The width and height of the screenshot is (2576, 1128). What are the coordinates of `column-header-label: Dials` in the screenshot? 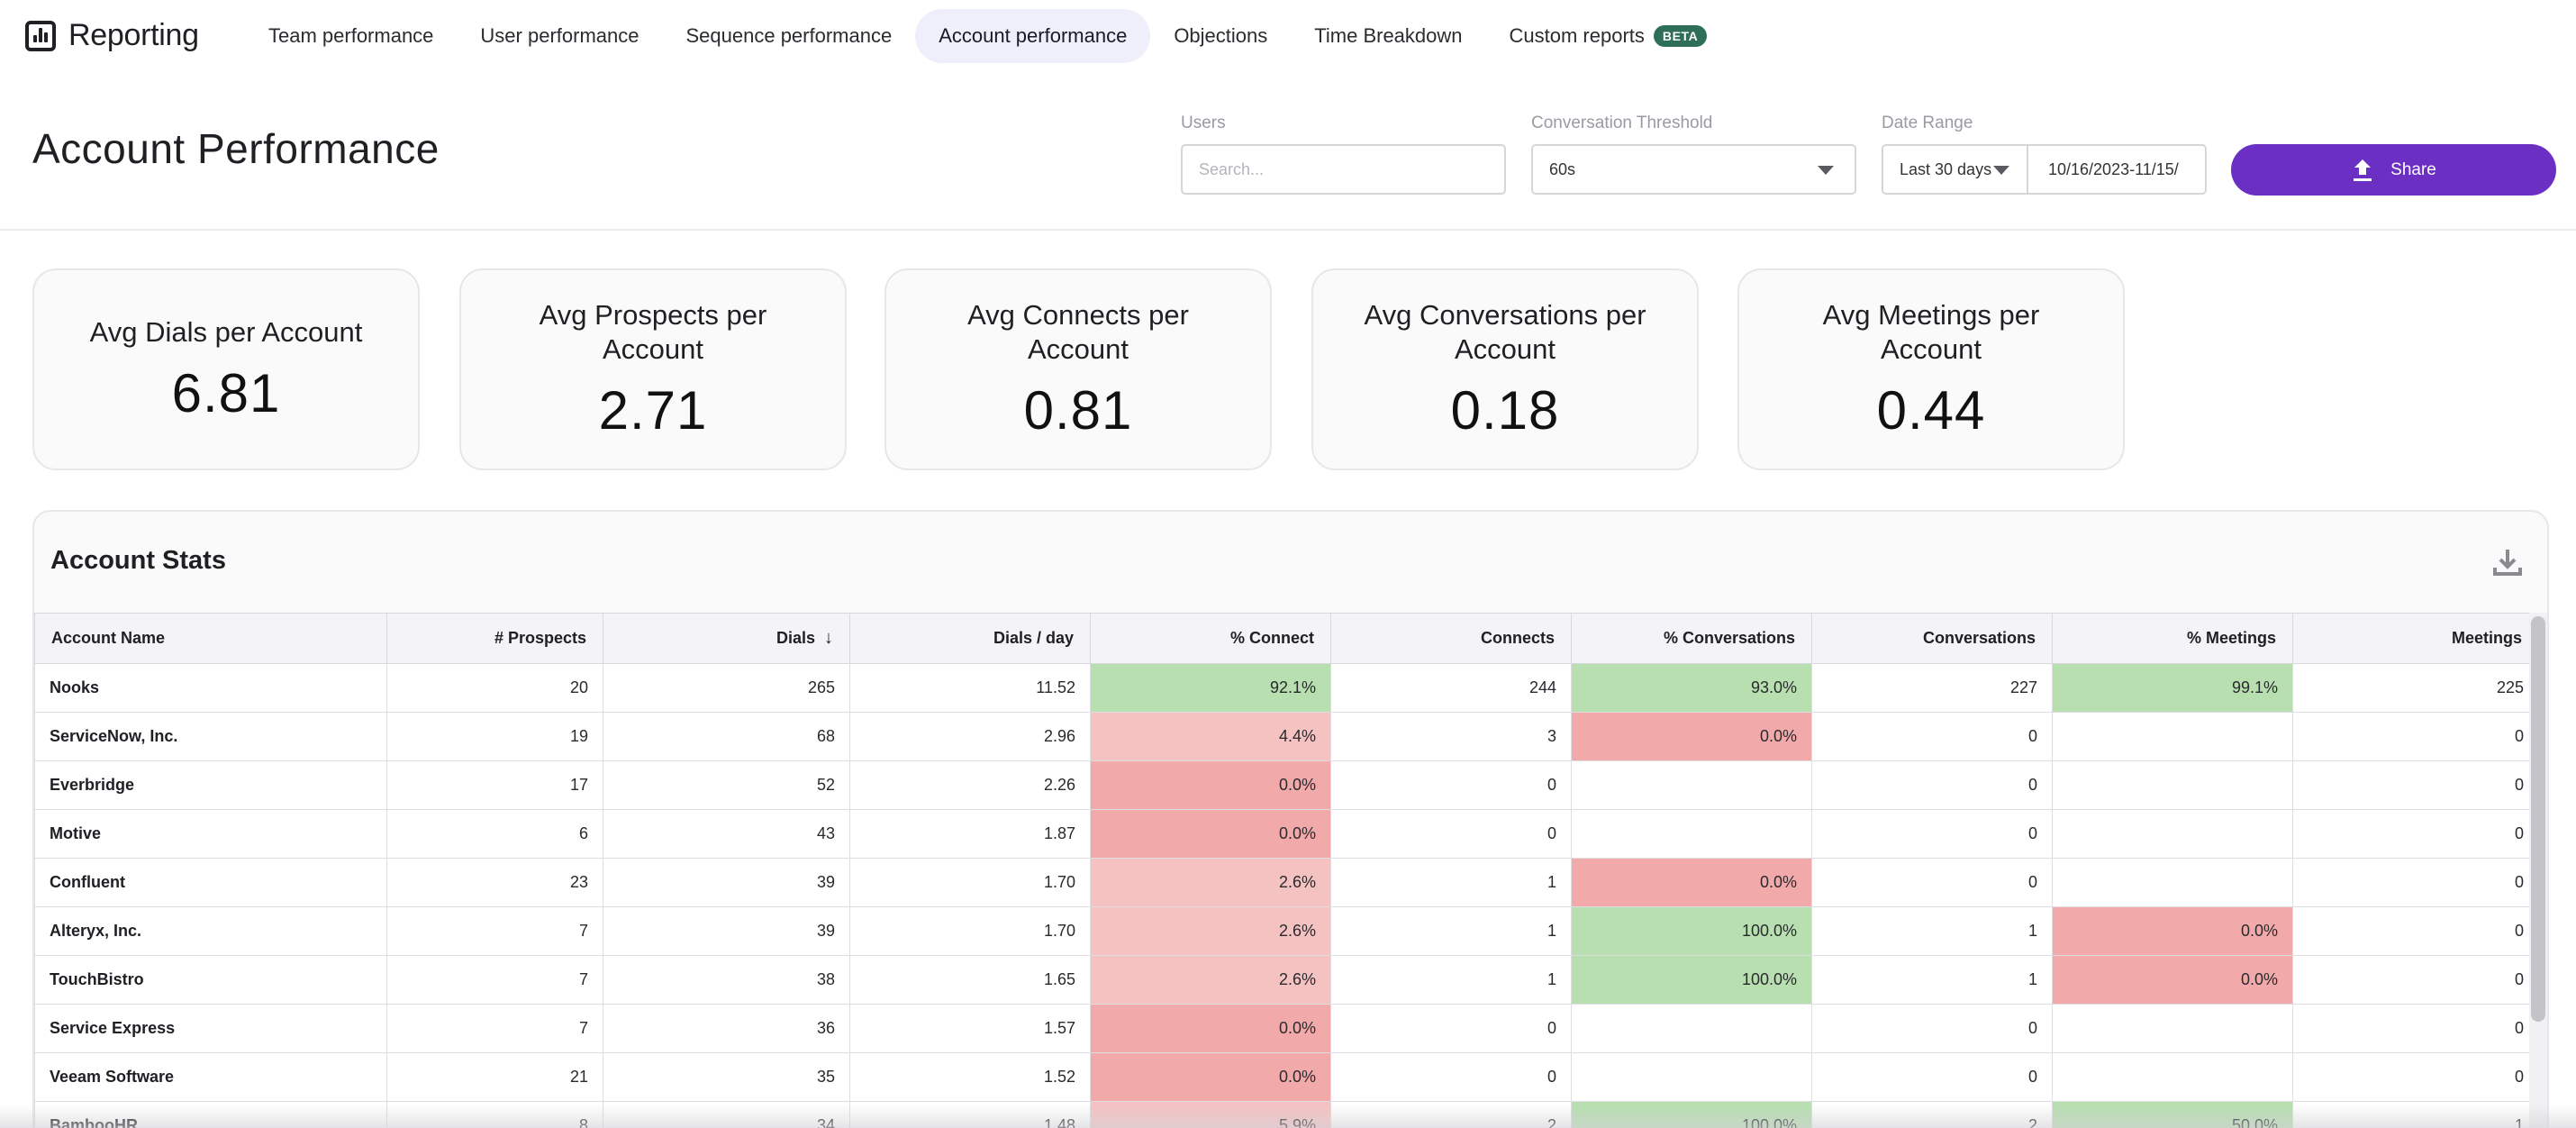 It's located at (796, 638).